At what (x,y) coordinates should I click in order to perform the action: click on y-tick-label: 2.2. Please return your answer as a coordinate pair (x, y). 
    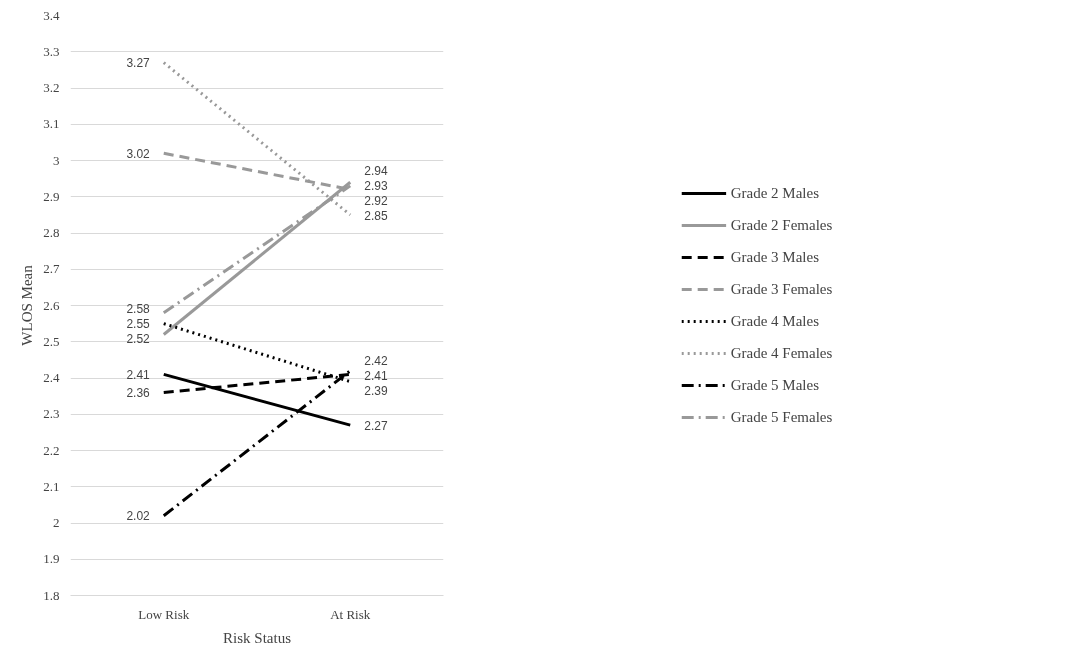
    Looking at the image, I should click on (51, 450).